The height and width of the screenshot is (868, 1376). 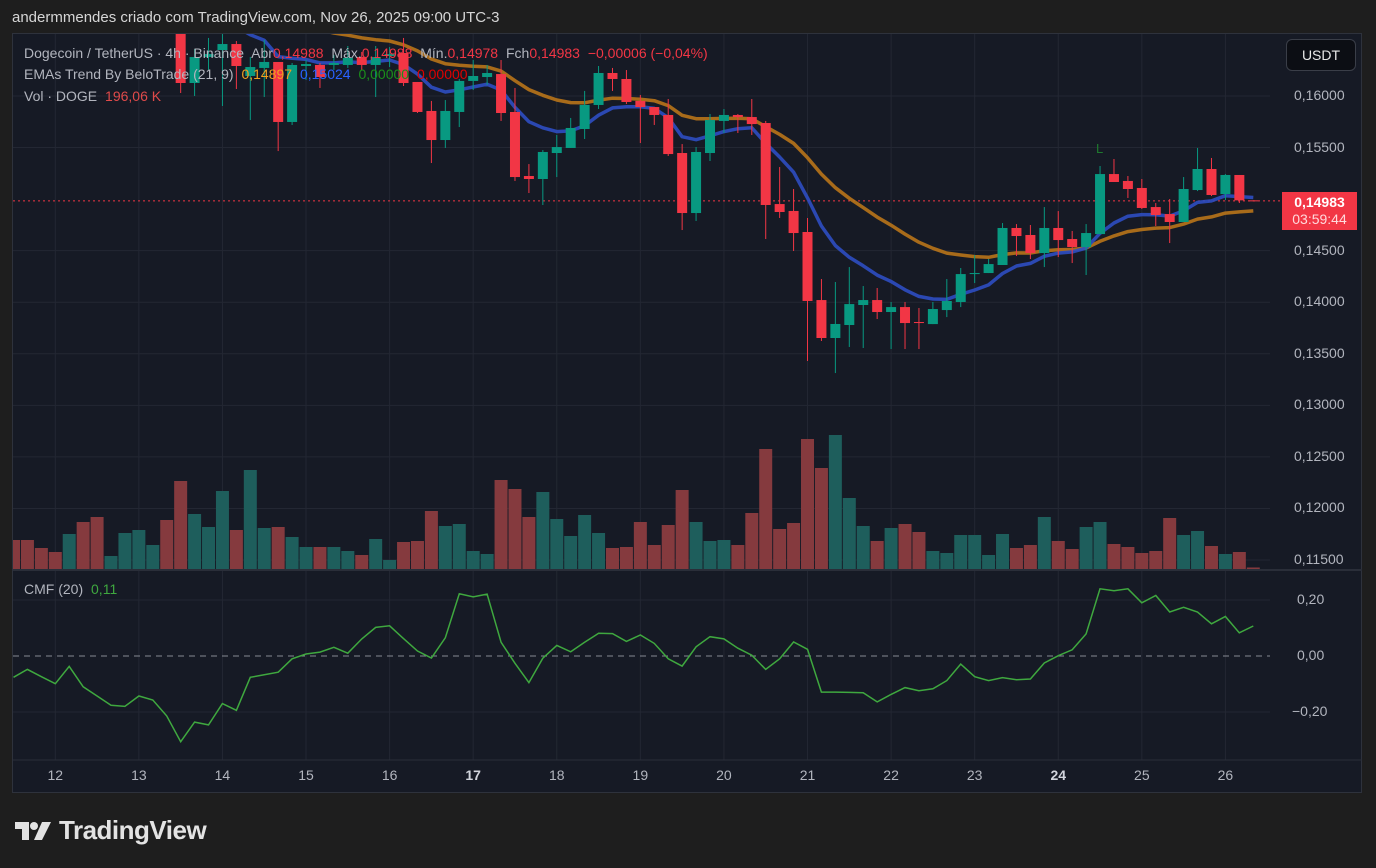 I want to click on ema-slow-value: 0,14897, so click(x=267, y=74).